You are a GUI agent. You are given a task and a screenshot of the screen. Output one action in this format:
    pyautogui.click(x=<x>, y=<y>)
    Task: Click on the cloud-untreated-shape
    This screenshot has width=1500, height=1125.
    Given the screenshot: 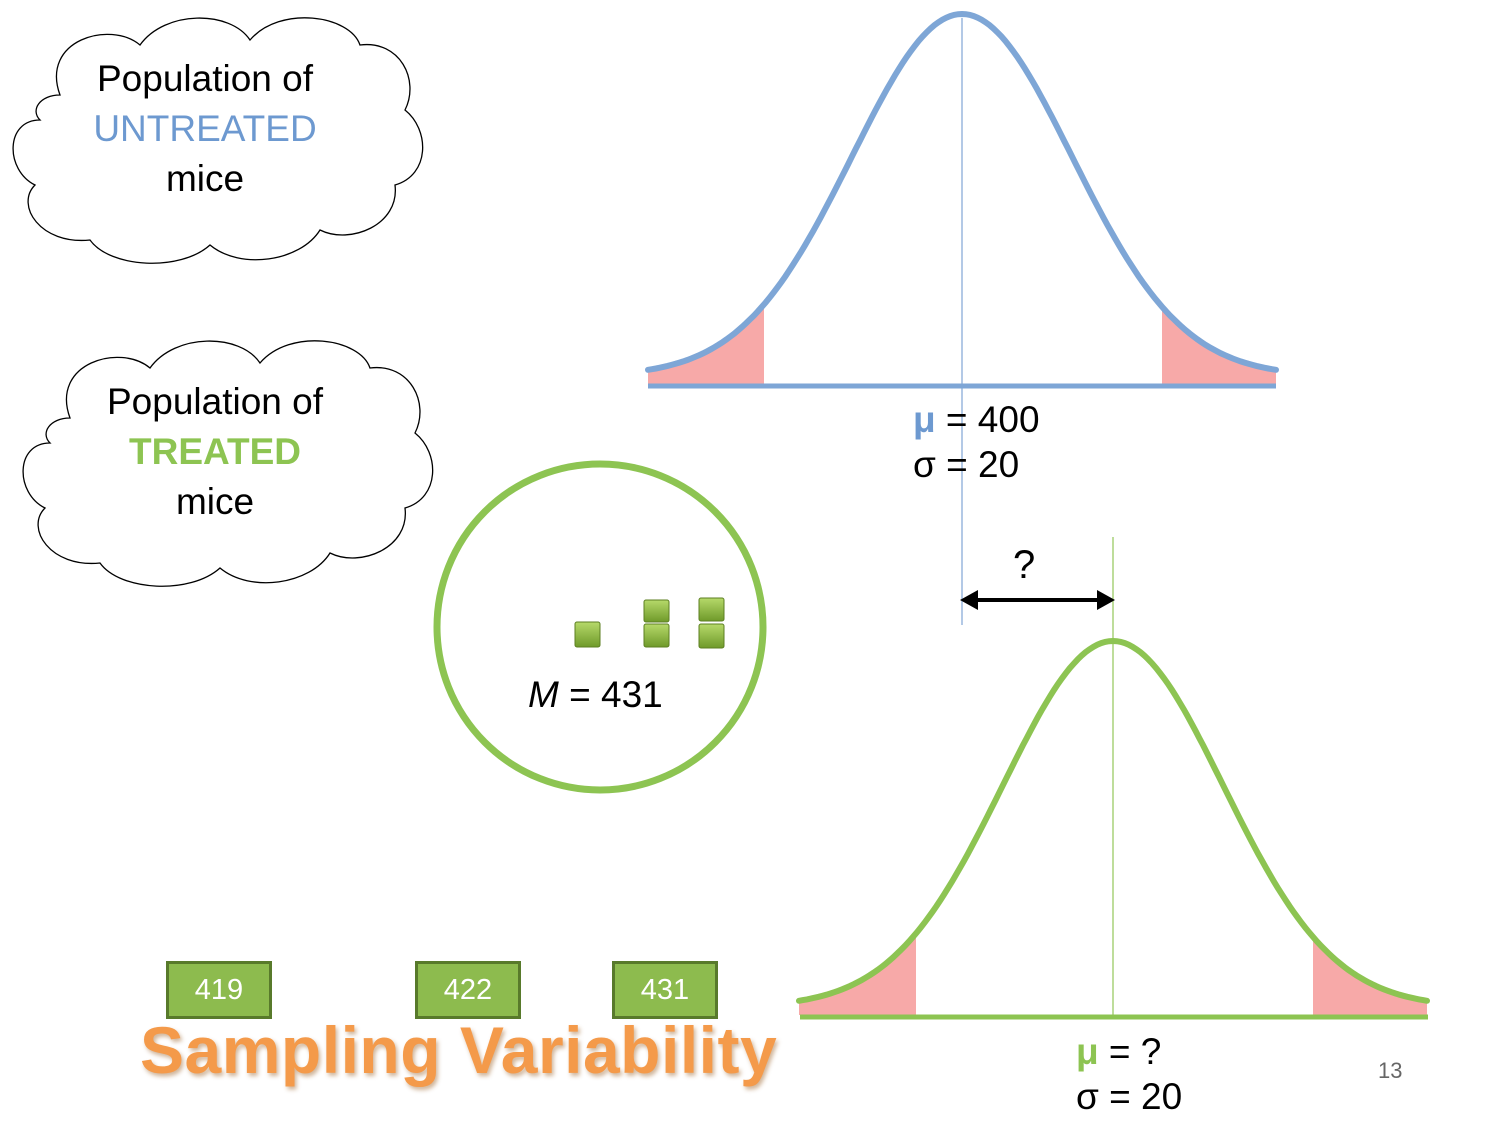 What is the action you would take?
    pyautogui.click(x=218, y=140)
    